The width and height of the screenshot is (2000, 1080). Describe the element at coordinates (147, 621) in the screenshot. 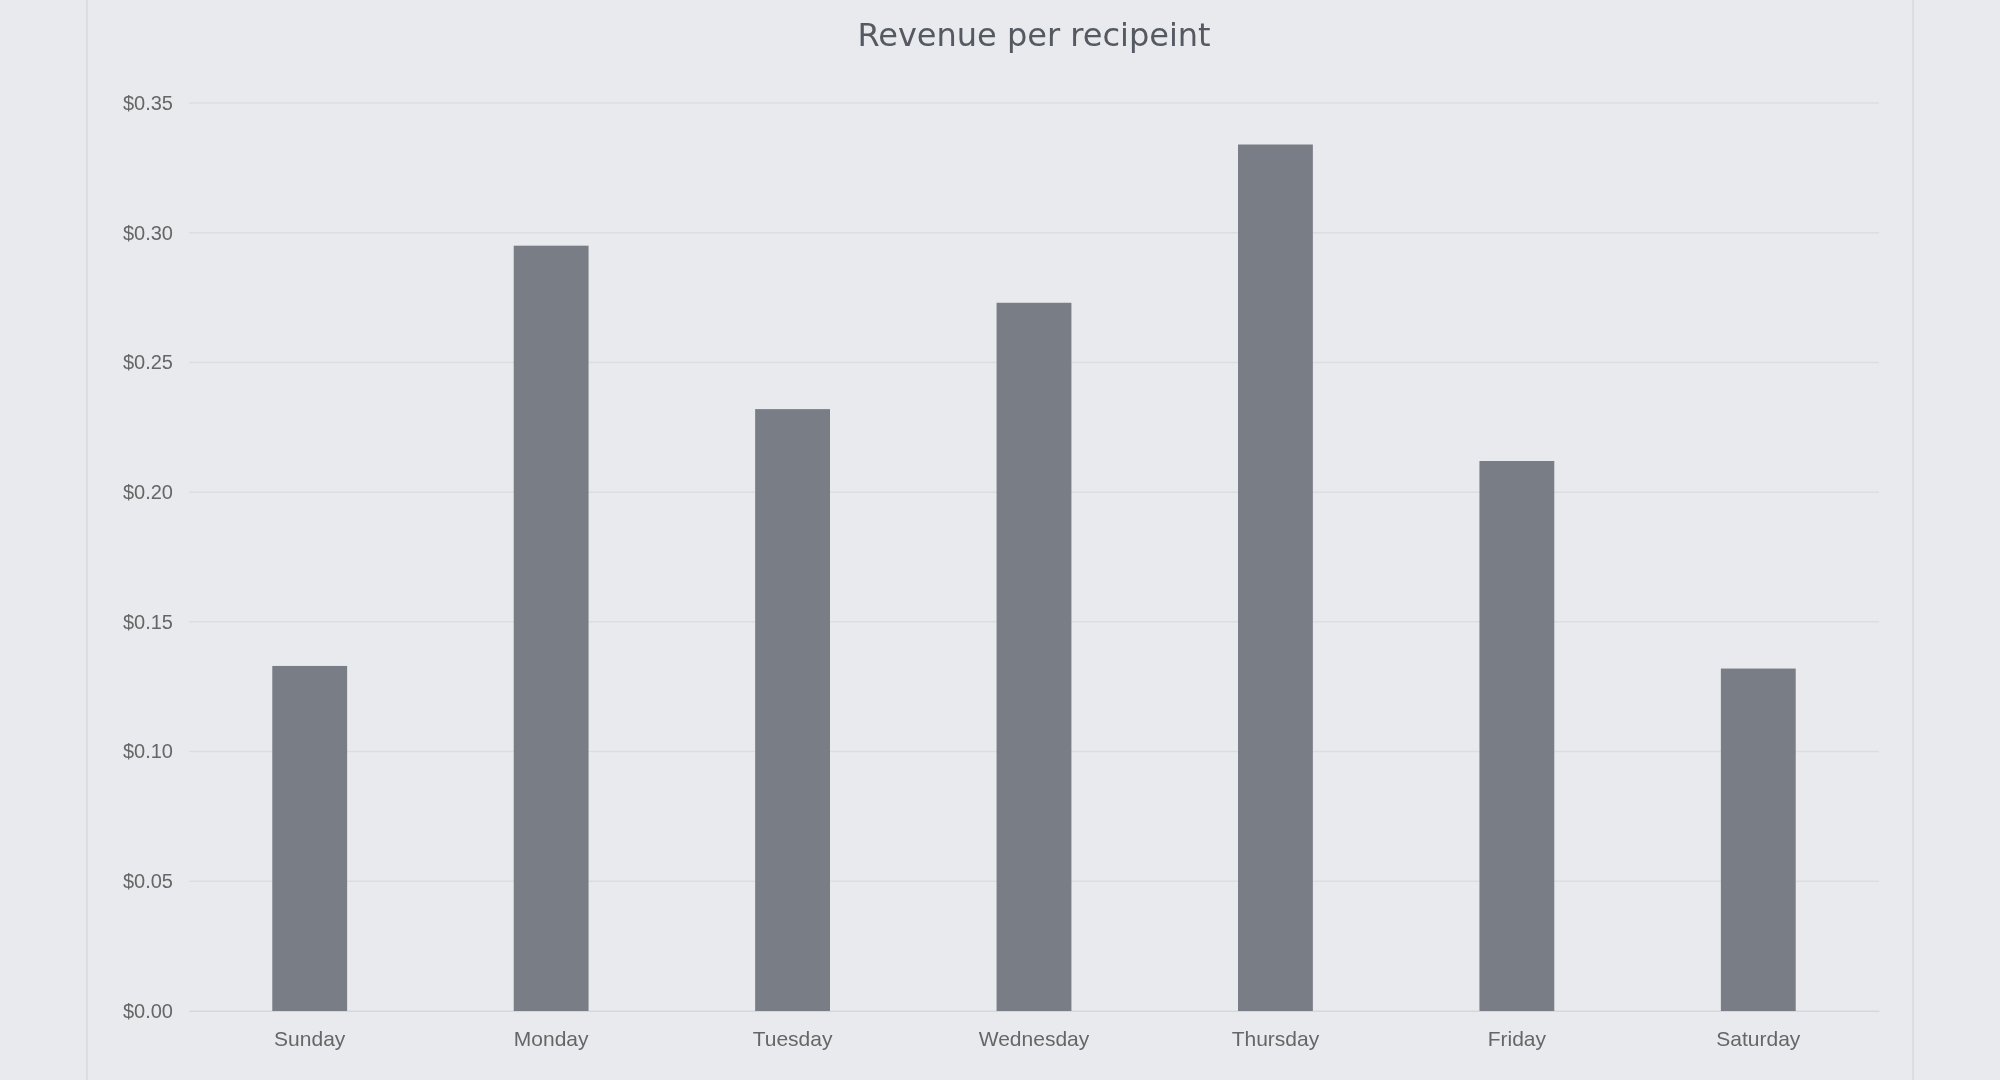

I see `y-tick-label: $0.15` at that location.